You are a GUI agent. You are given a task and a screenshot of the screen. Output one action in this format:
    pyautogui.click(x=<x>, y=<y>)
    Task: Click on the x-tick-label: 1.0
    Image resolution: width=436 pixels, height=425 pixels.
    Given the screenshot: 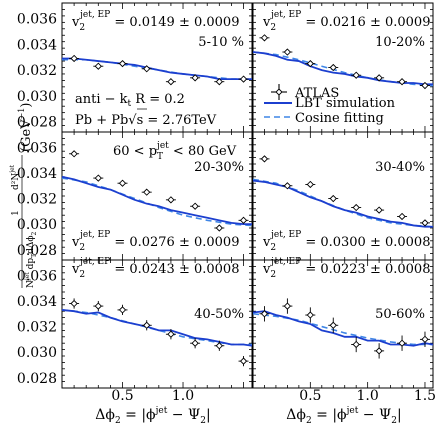 What is the action you would take?
    pyautogui.click(x=368, y=396)
    